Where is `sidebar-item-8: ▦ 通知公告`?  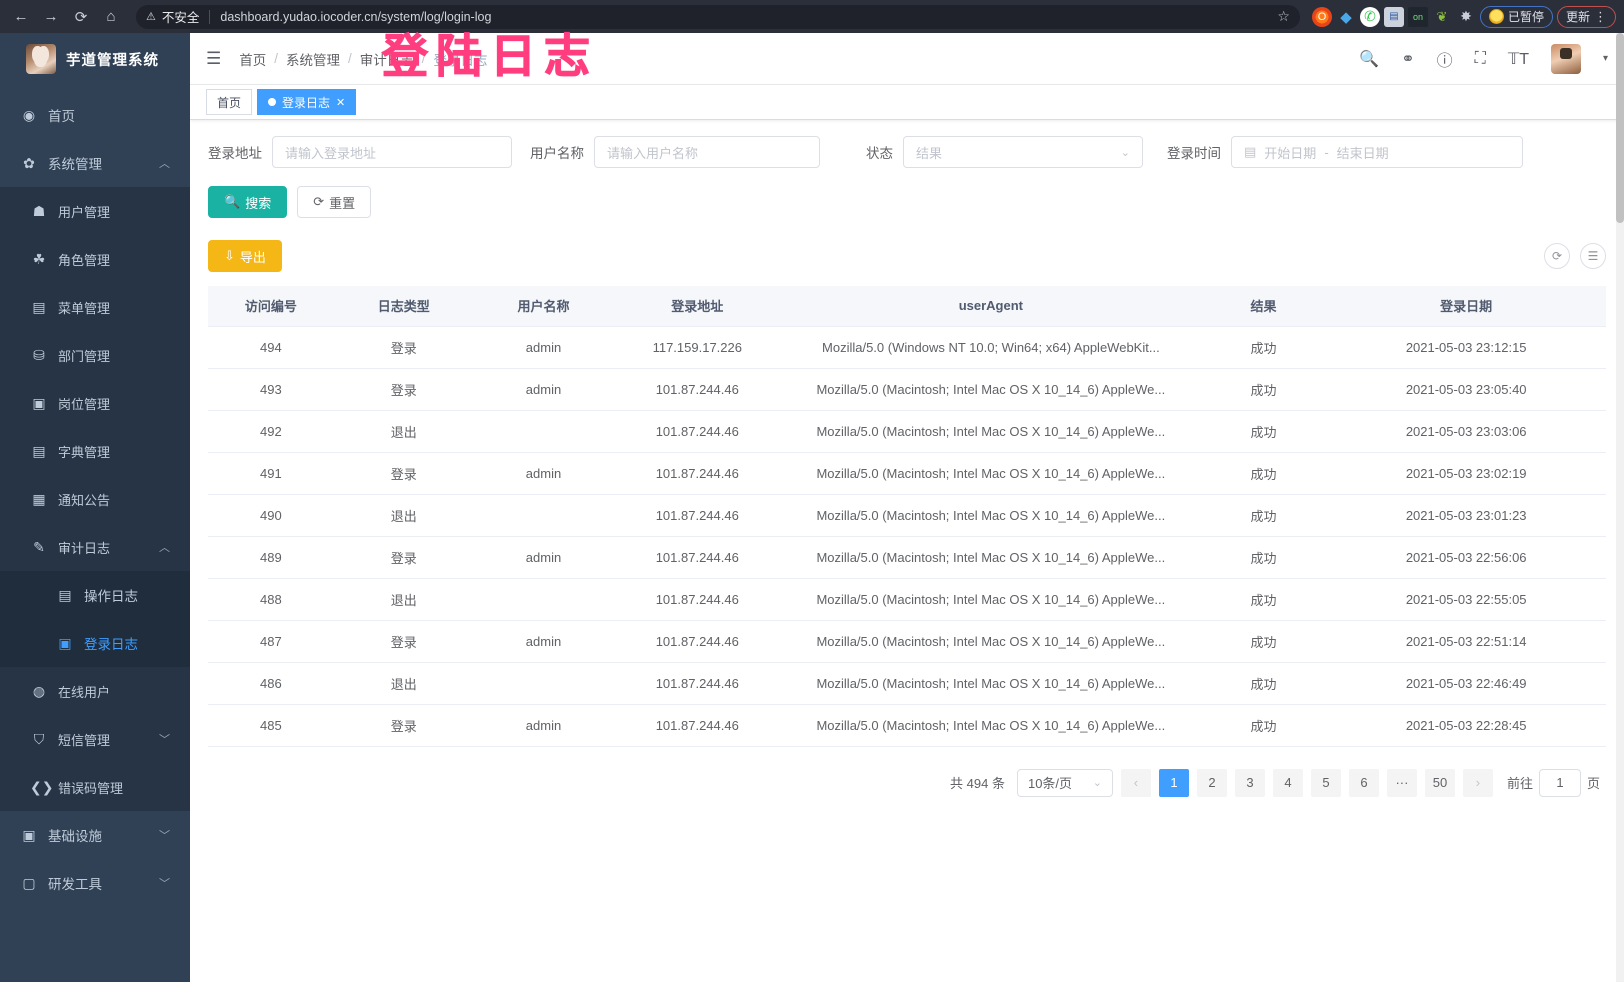 sidebar-item-8: ▦ 通知公告 is located at coordinates (95, 499).